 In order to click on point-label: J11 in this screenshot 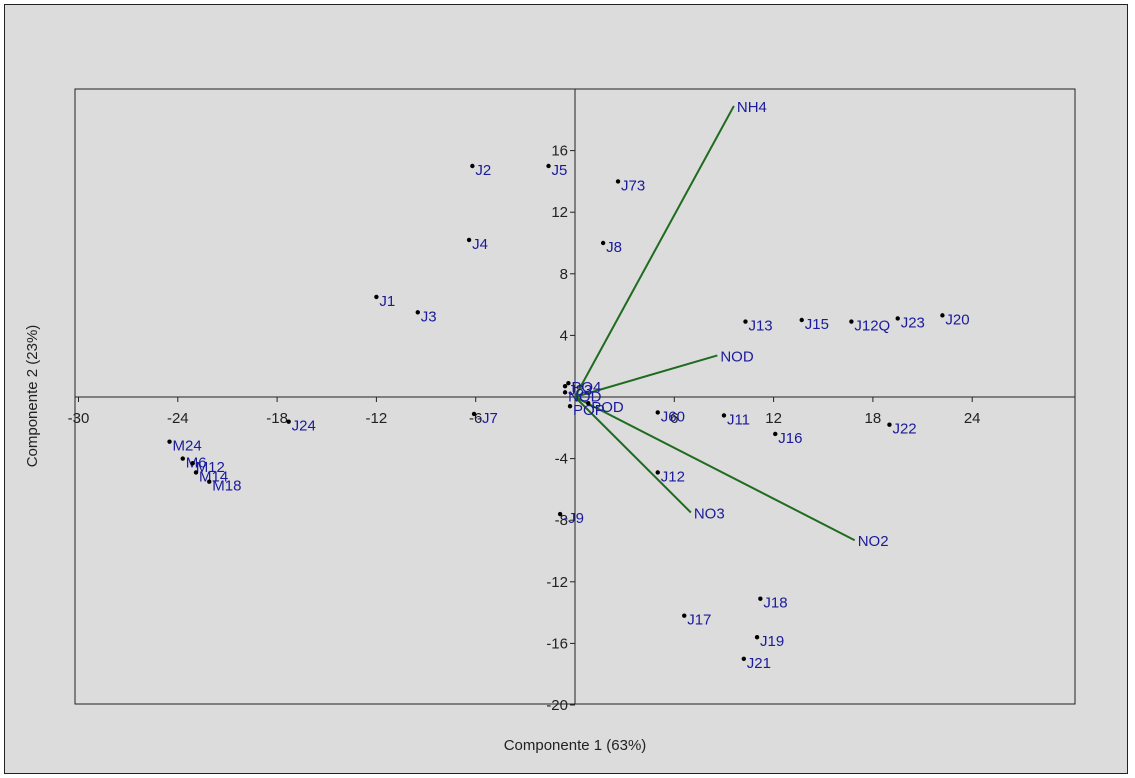, I will do `click(738, 419)`.